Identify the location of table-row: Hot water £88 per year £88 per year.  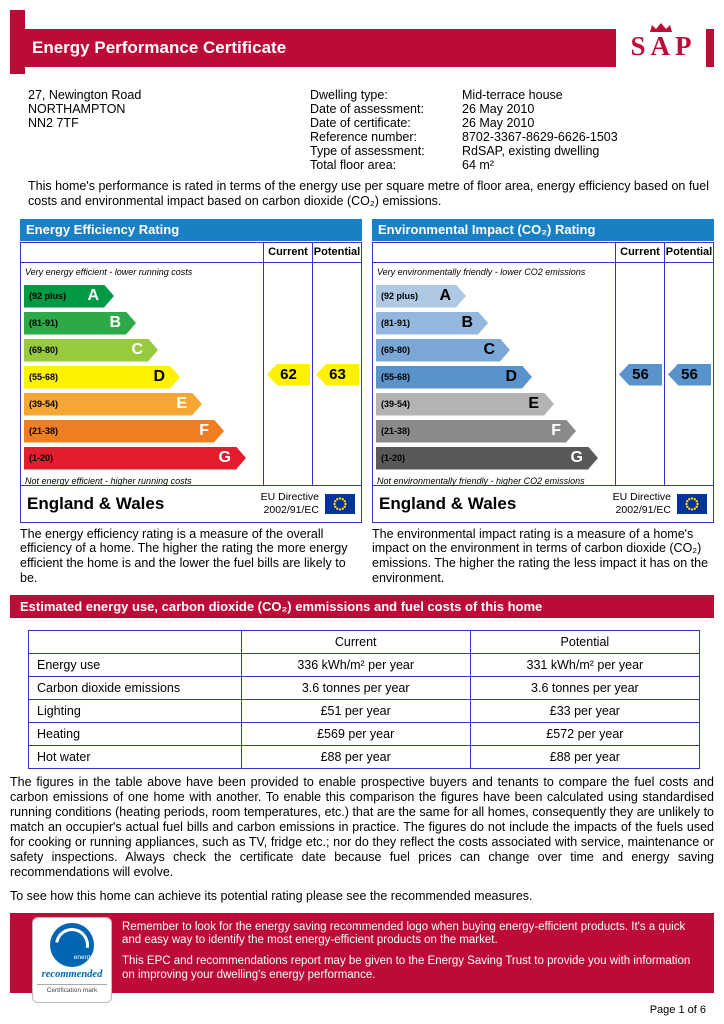
(364, 756).